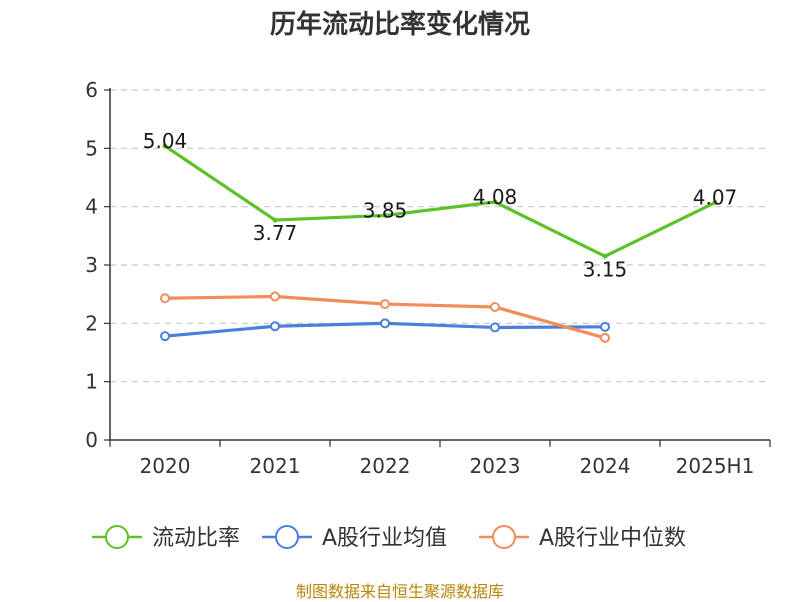  Describe the element at coordinates (605, 466) in the screenshot. I see `x-tick-label: 2024` at that location.